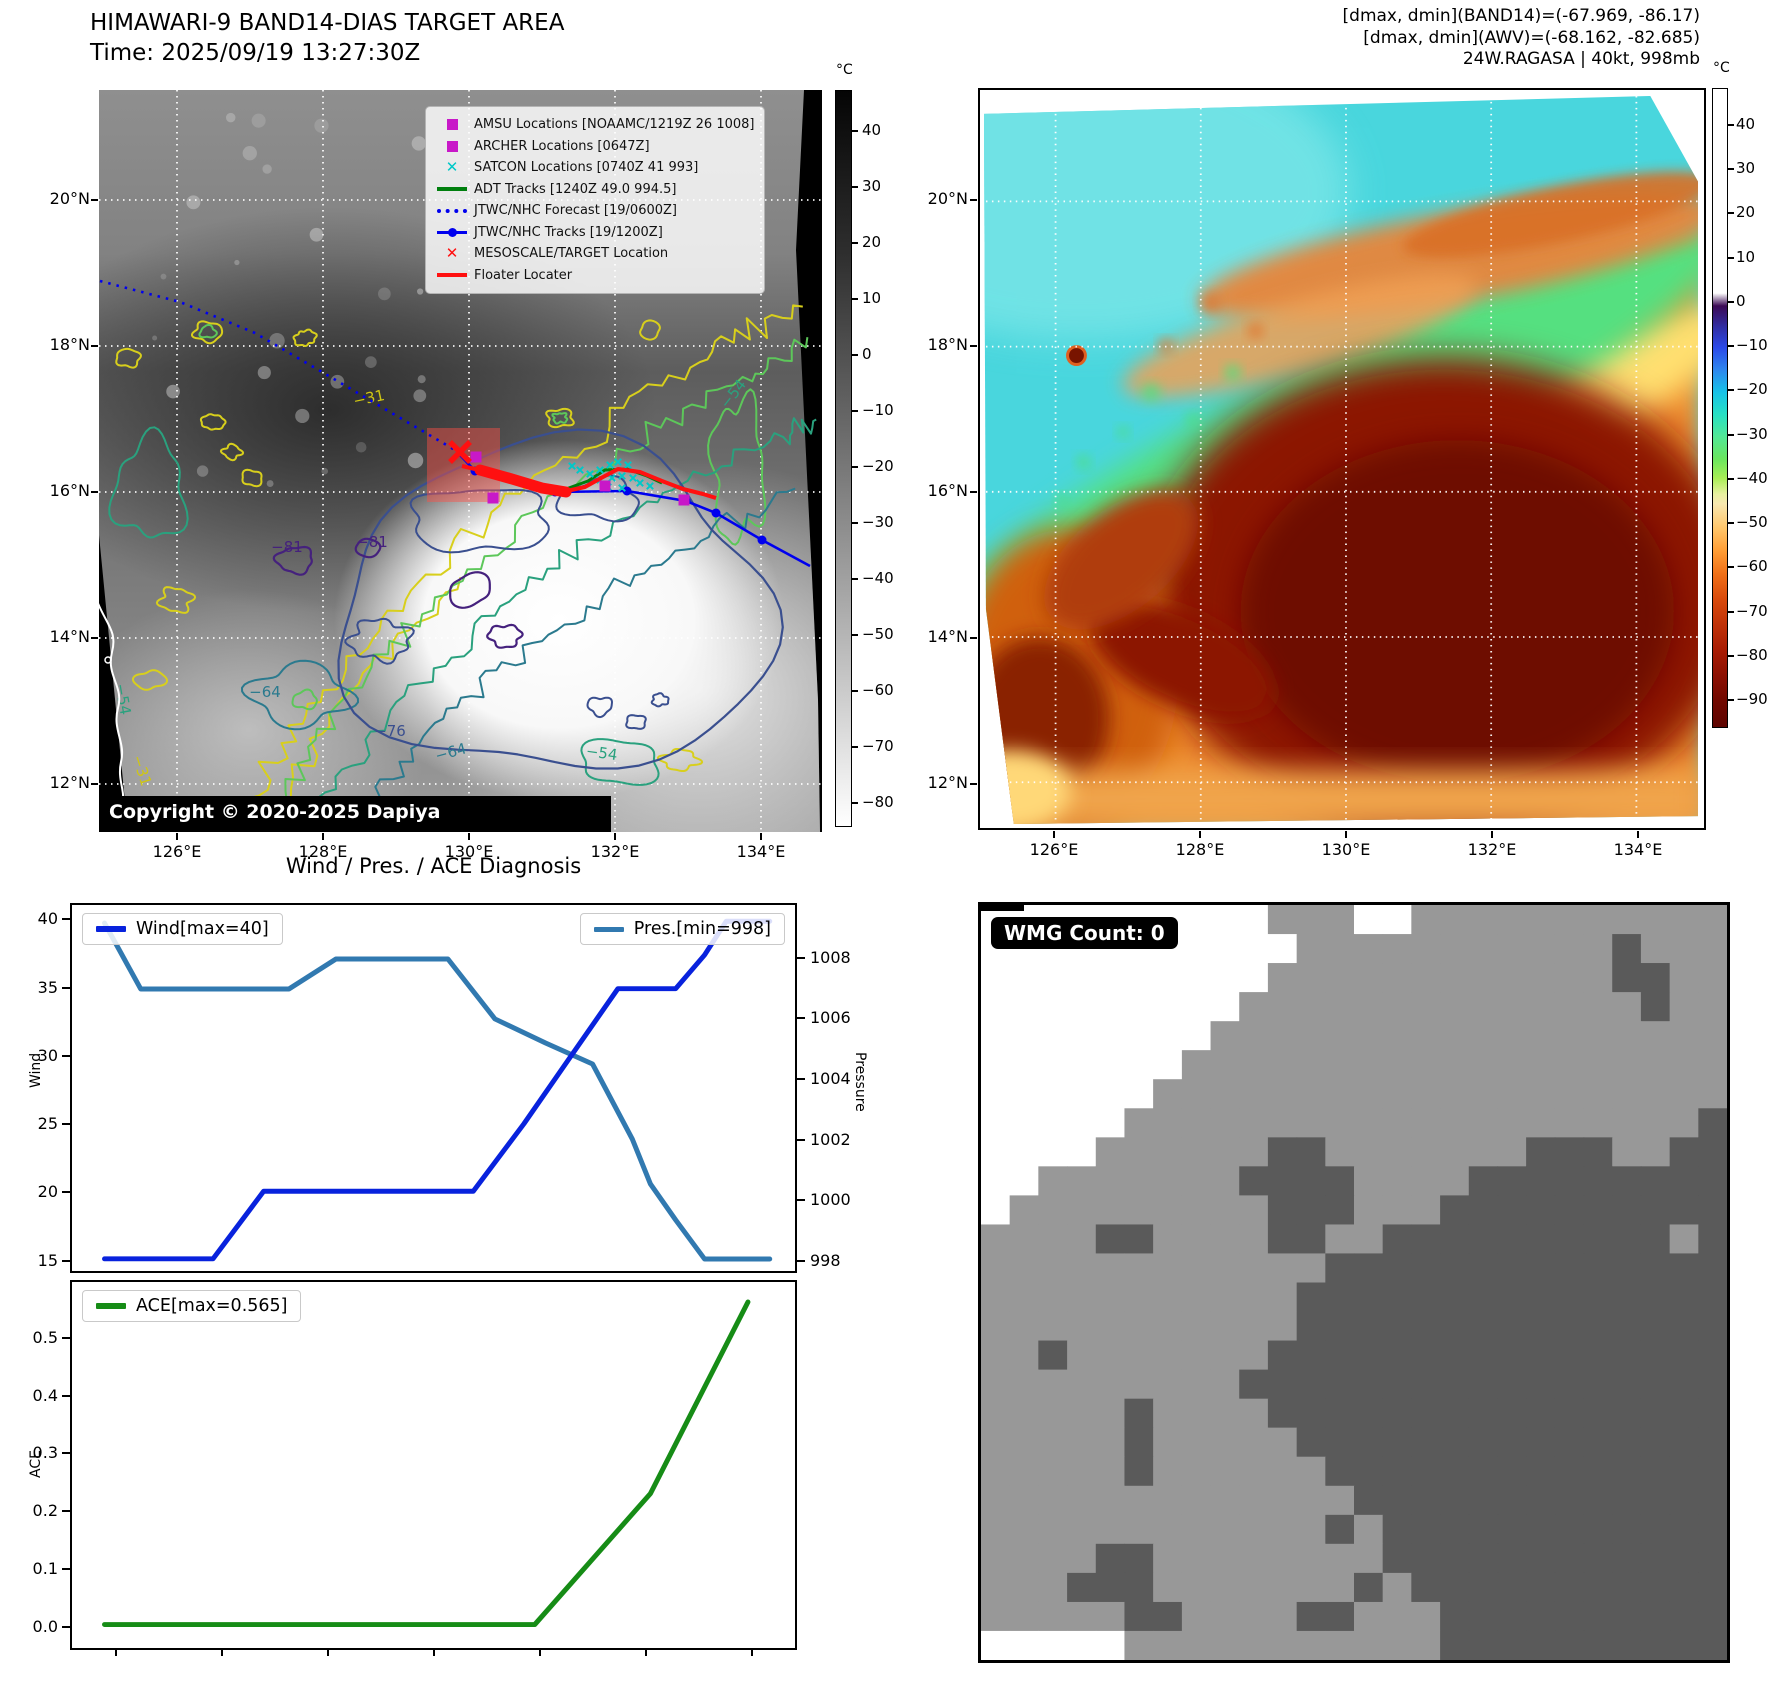  What do you see at coordinates (111, 1306) in the screenshot?
I see `ace-line-swatch` at bounding box center [111, 1306].